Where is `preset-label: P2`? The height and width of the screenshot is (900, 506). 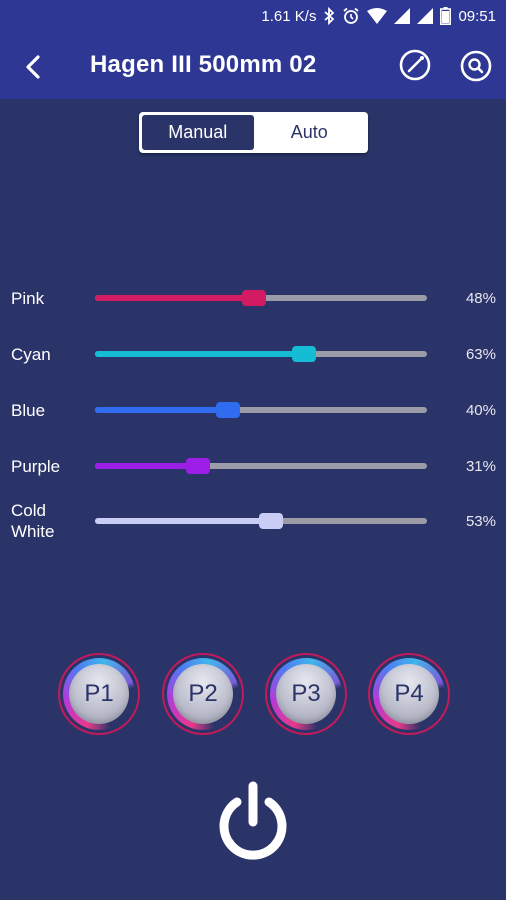 preset-label: P2 is located at coordinates (203, 694).